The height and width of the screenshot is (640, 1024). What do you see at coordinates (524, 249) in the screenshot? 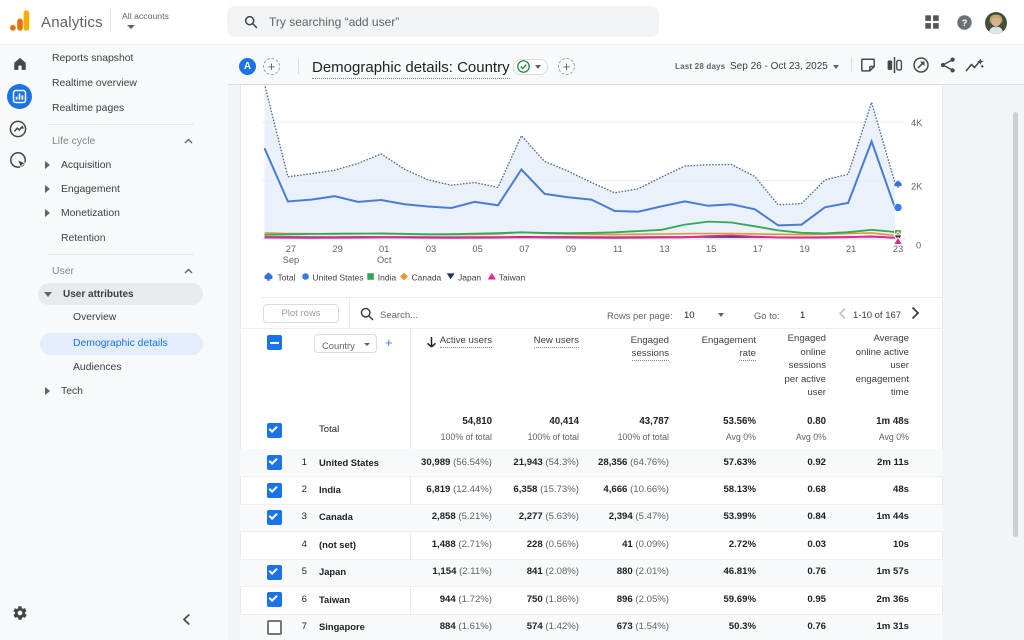
I see `svg-text: 07` at bounding box center [524, 249].